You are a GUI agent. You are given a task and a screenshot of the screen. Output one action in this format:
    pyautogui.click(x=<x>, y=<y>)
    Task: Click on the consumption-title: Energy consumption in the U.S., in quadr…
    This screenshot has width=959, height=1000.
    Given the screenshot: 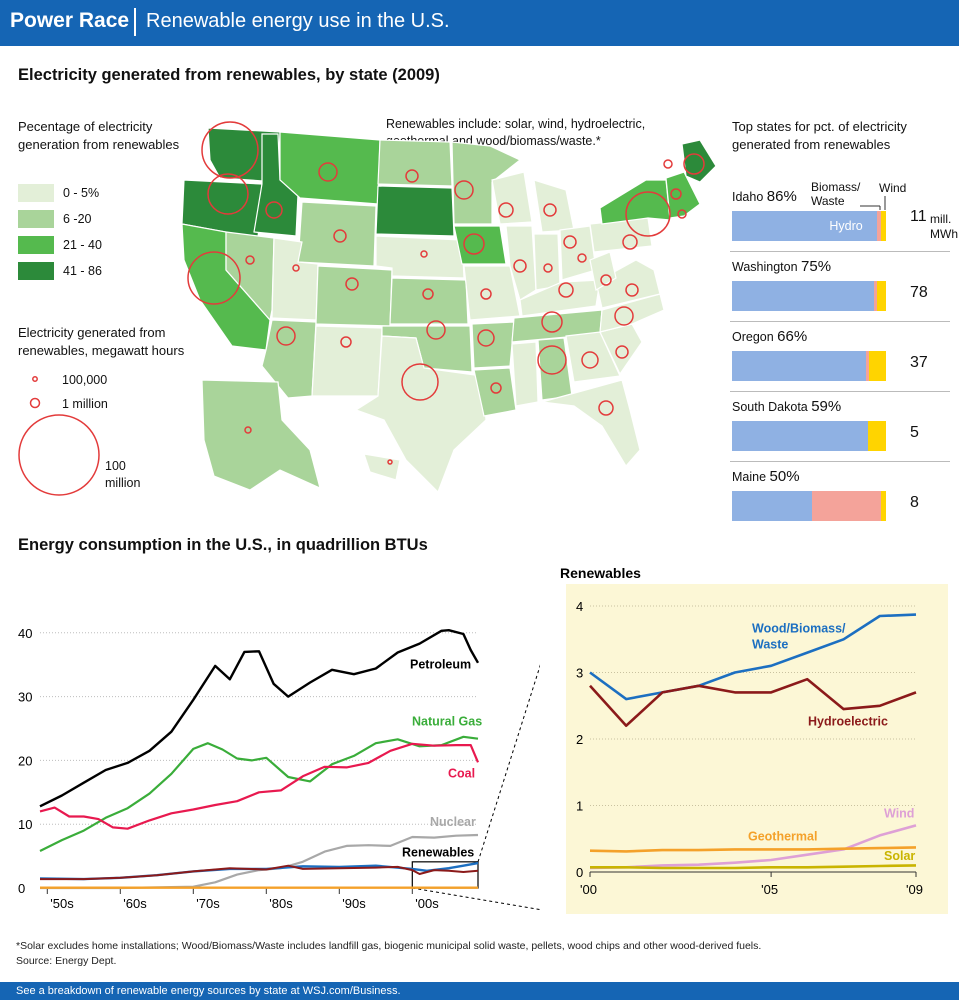 What is the action you would take?
    pyautogui.click(x=223, y=545)
    